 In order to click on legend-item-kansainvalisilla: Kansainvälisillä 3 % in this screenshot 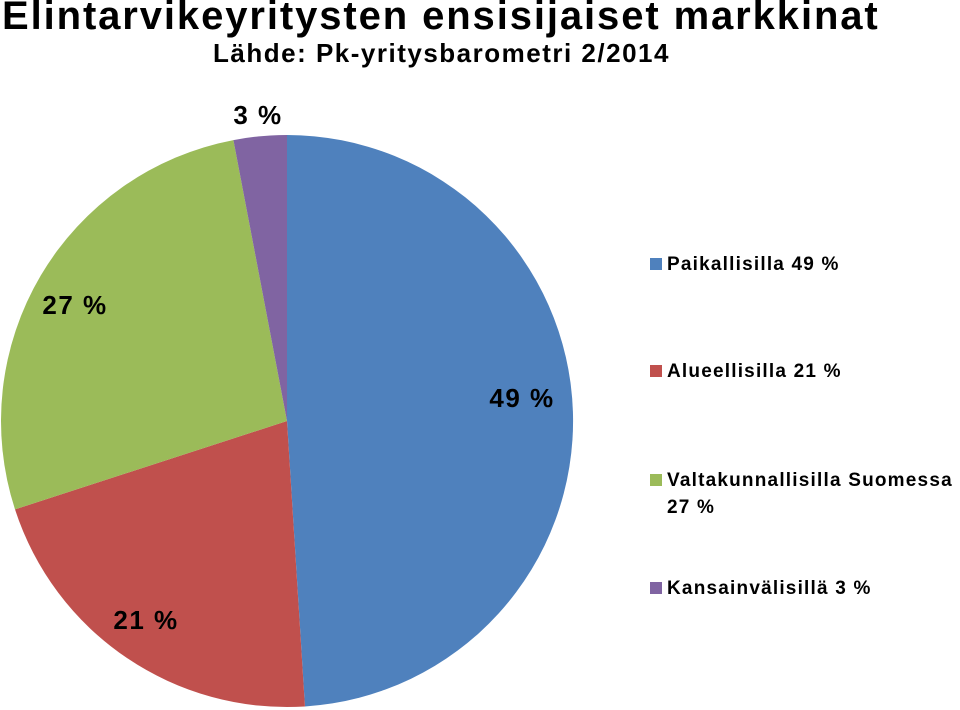, I will do `click(804, 602)`.